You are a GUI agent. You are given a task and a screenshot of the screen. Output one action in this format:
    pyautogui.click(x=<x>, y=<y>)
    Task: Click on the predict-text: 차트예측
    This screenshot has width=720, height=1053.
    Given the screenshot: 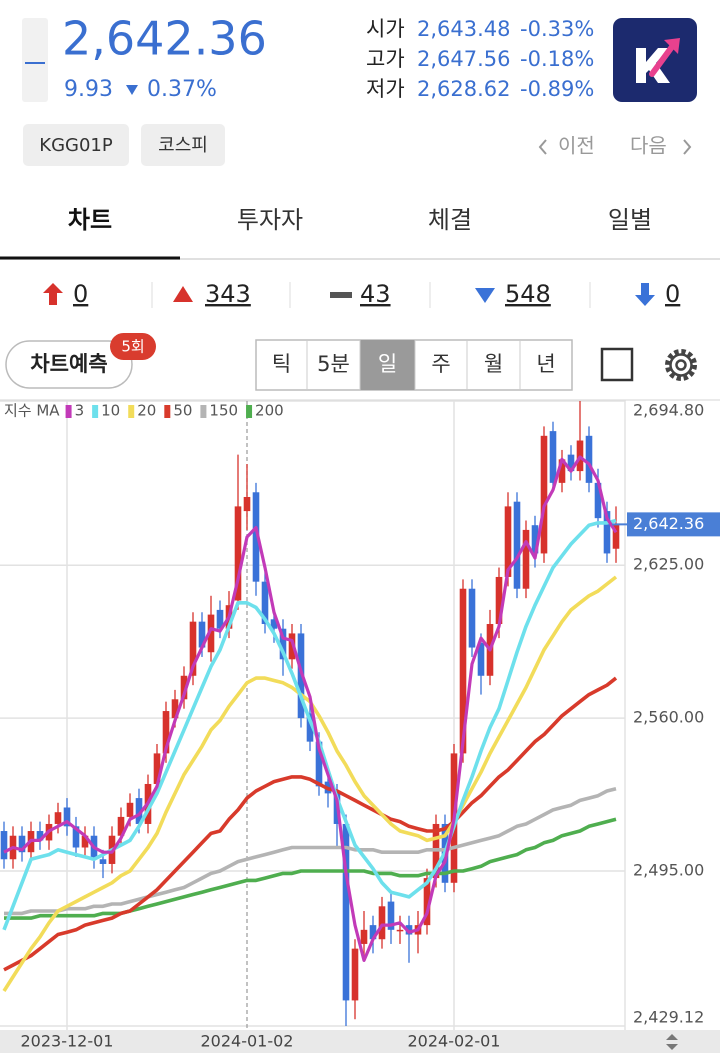 What is the action you would take?
    pyautogui.click(x=68, y=364)
    